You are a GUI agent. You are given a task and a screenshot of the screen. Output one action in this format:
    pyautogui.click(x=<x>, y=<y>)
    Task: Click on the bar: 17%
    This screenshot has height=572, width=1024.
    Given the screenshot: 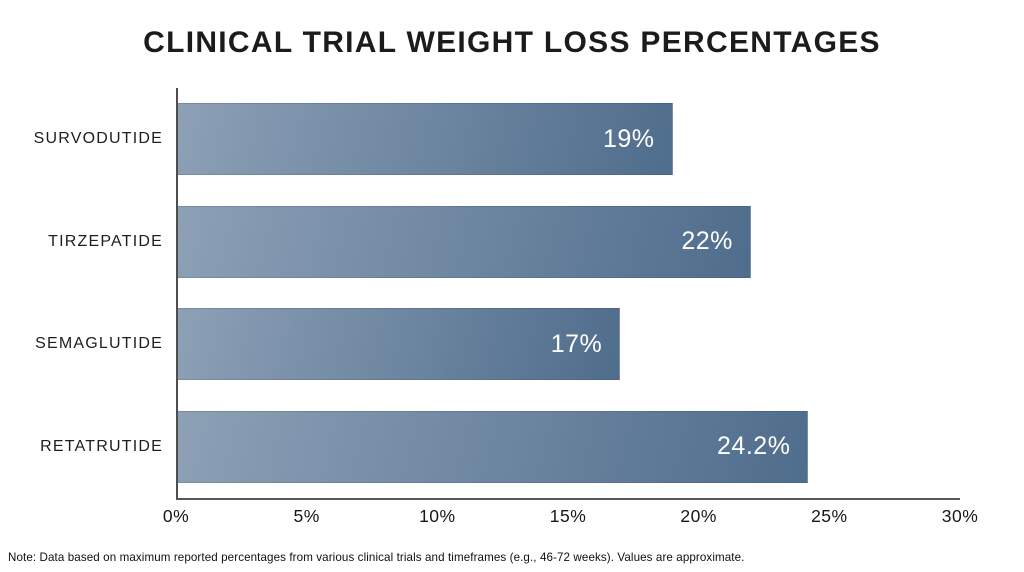 What is the action you would take?
    pyautogui.click(x=398, y=344)
    